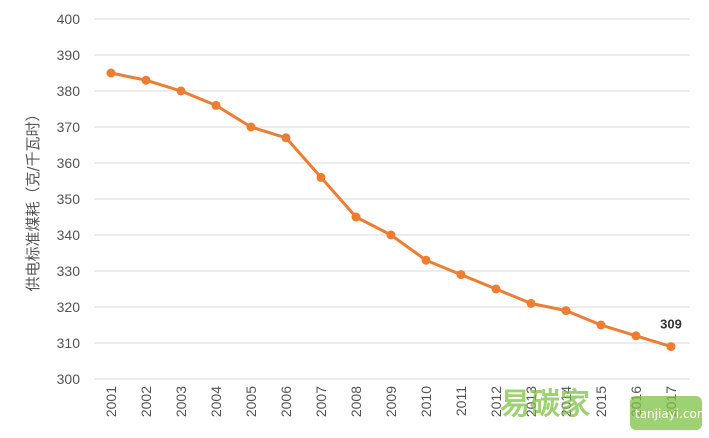  Describe the element at coordinates (216, 105) in the screenshot. I see `data-point-2004` at that location.